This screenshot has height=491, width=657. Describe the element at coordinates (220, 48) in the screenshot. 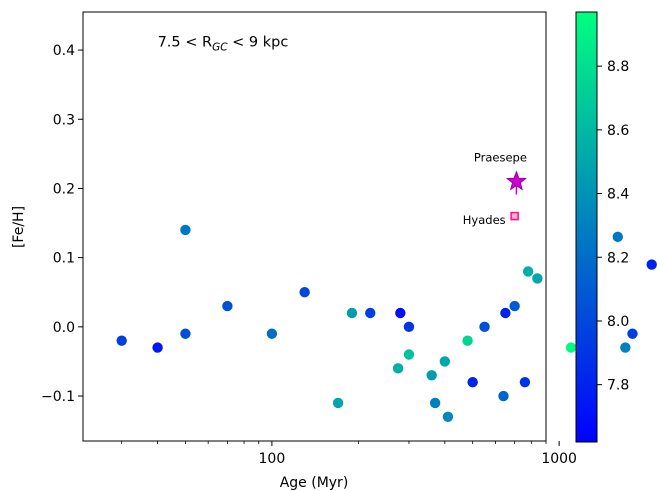

I see `annotation-subscript: GC` at that location.